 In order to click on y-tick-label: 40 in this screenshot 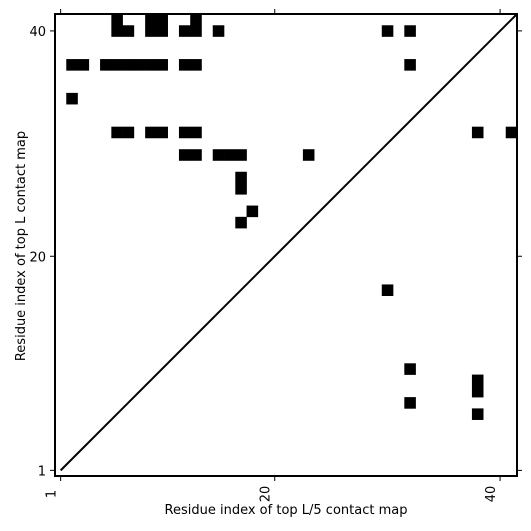, I will do `click(37, 32)`.